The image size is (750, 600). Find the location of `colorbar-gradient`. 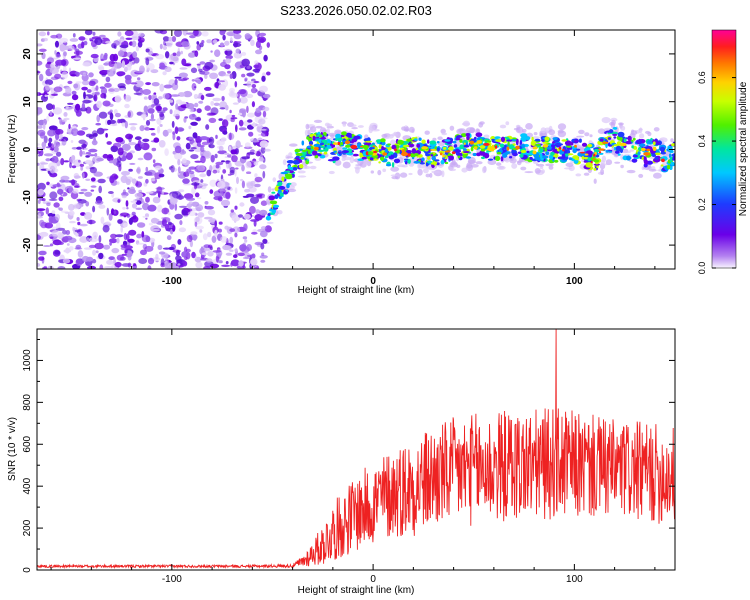

colorbar-gradient is located at coordinates (724, 149).